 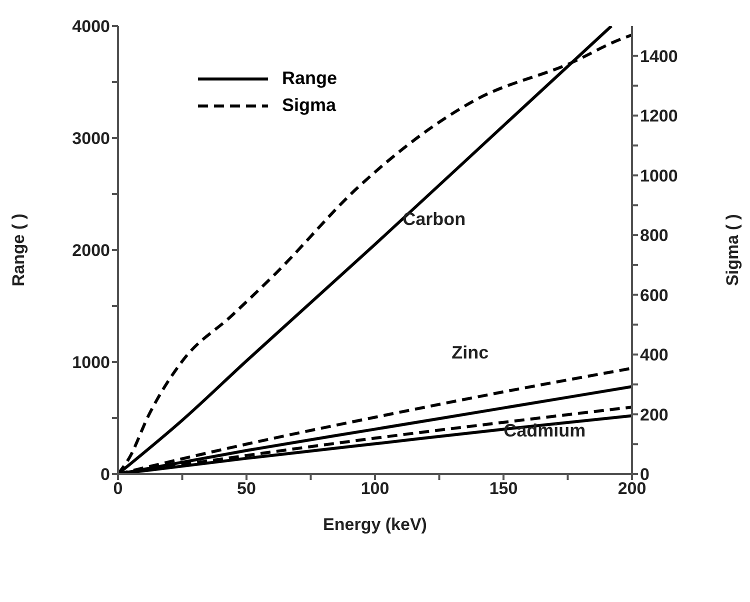 What do you see at coordinates (470, 352) in the screenshot?
I see `annotation: Zinc` at bounding box center [470, 352].